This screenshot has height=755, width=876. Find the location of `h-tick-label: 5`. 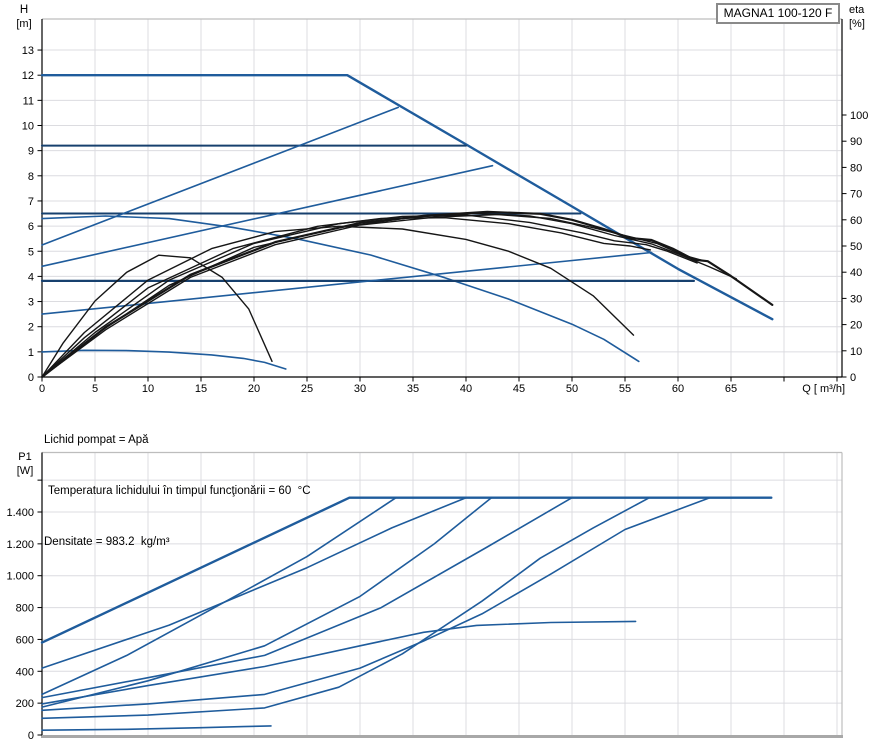

h-tick-label: 5 is located at coordinates (31, 252).